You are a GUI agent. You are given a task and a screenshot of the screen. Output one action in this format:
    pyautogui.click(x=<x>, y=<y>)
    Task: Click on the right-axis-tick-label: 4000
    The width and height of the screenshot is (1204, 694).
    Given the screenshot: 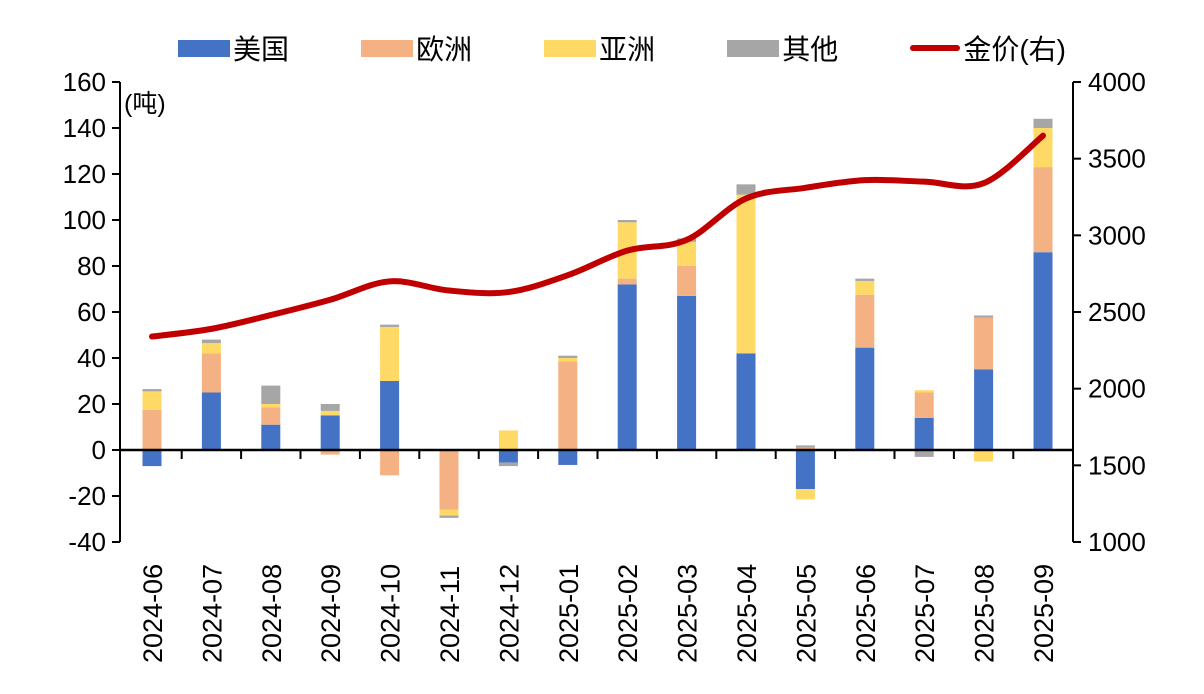 What is the action you would take?
    pyautogui.click(x=1117, y=82)
    